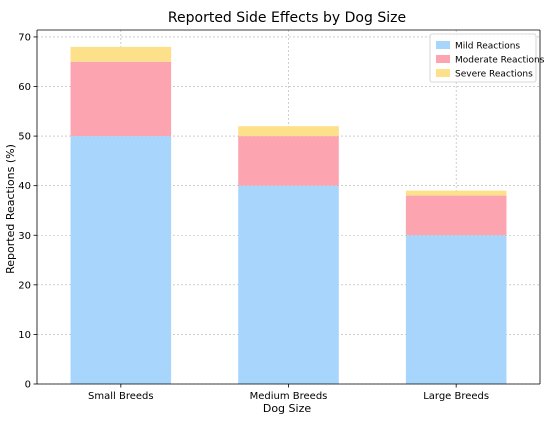 The height and width of the screenshot is (425, 550). What do you see at coordinates (24, 186) in the screenshot?
I see `y-tick-label: 40` at bounding box center [24, 186].